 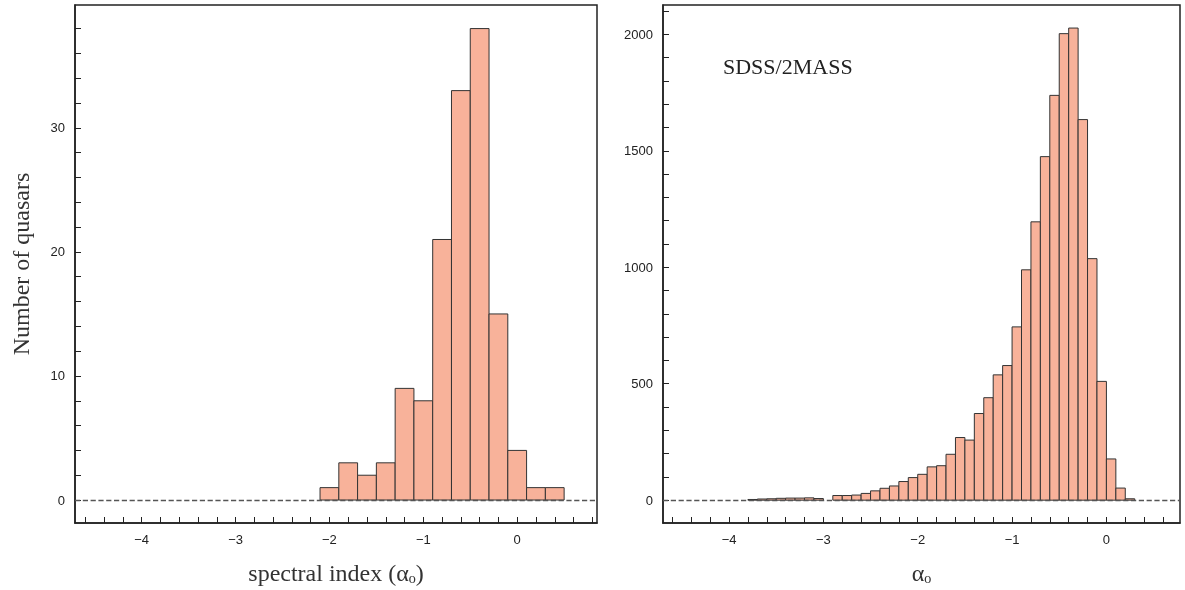 I want to click on y-tick-label: 2000, so click(x=638, y=34).